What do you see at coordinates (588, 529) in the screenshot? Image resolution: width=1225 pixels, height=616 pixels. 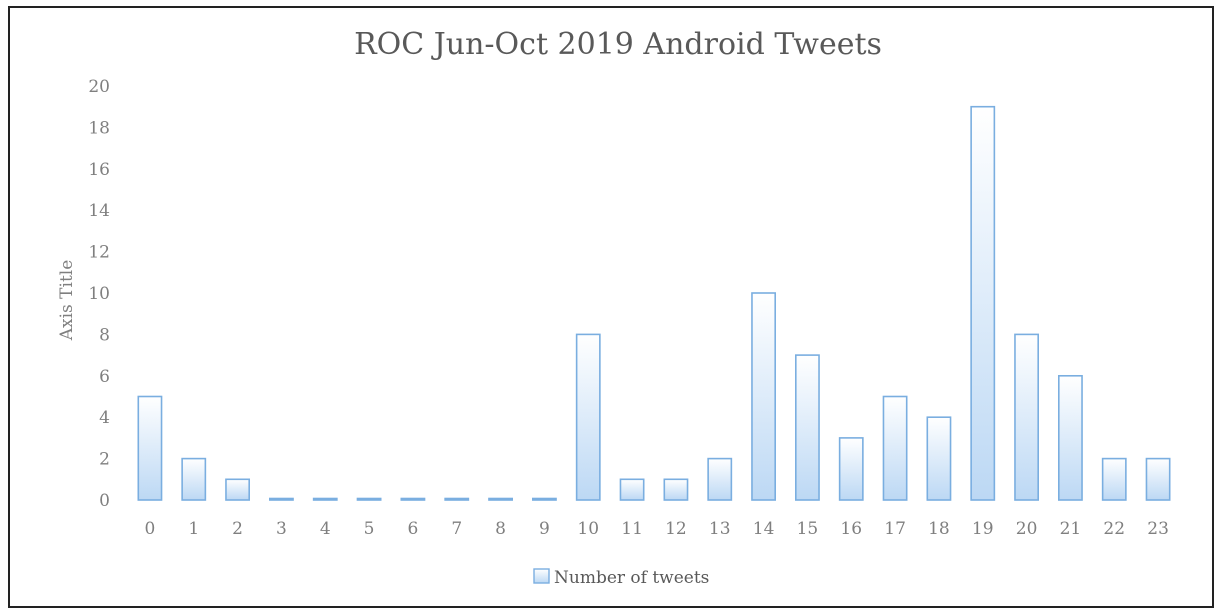 I see `x-tick-label: 10` at bounding box center [588, 529].